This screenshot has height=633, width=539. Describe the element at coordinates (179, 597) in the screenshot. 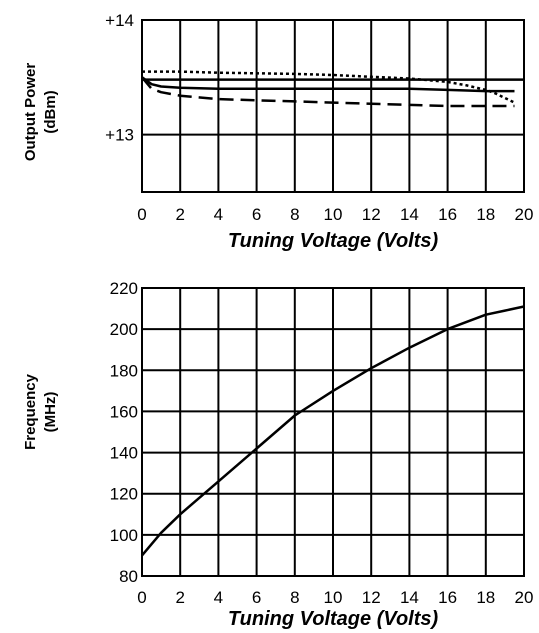

I see `frequency-x-tick-label: 2` at that location.